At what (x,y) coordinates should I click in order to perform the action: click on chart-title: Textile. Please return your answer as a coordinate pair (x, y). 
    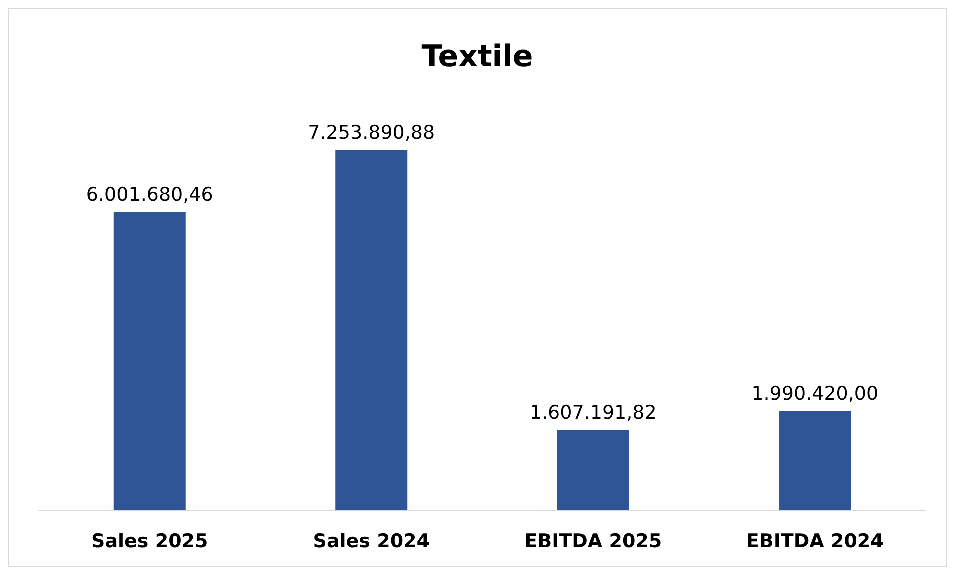
    Looking at the image, I should click on (478, 57).